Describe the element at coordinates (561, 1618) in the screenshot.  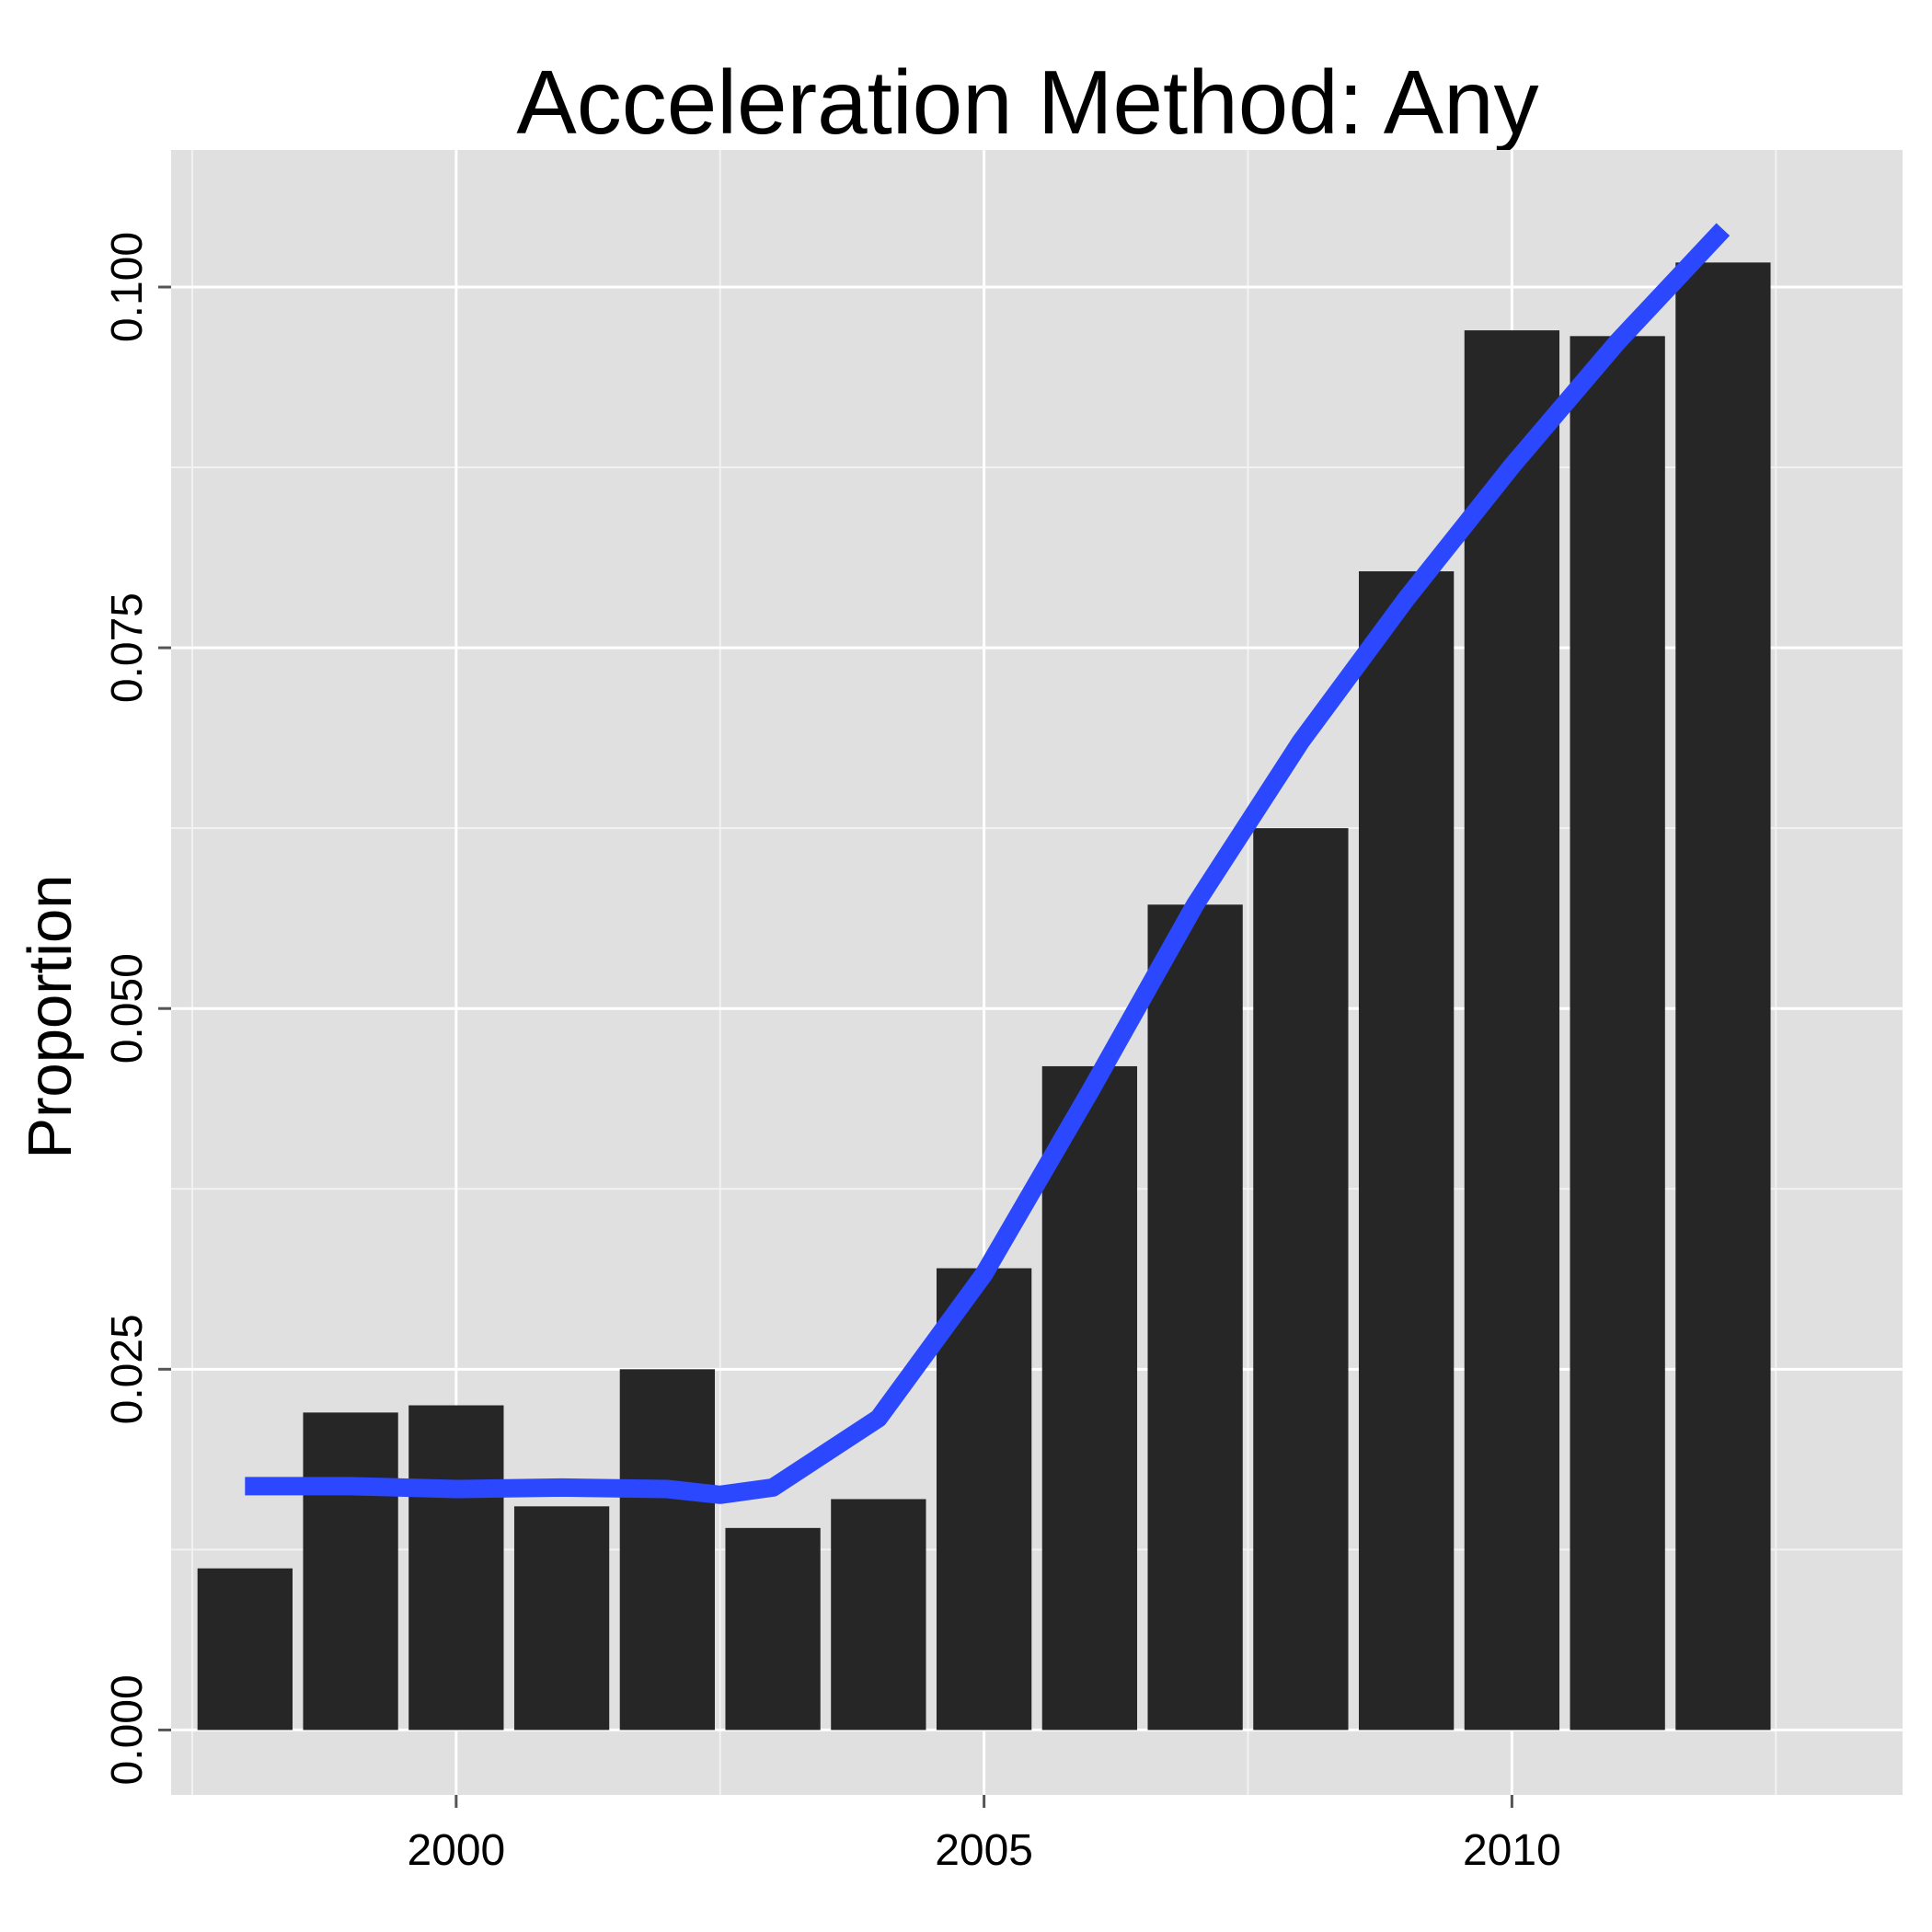
I see `bar-2001` at that location.